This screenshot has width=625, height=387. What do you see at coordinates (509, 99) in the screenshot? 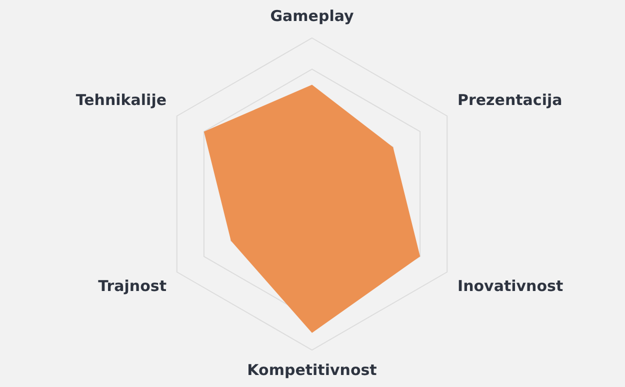
I see `spoke-label: Prezentacija` at bounding box center [509, 99].